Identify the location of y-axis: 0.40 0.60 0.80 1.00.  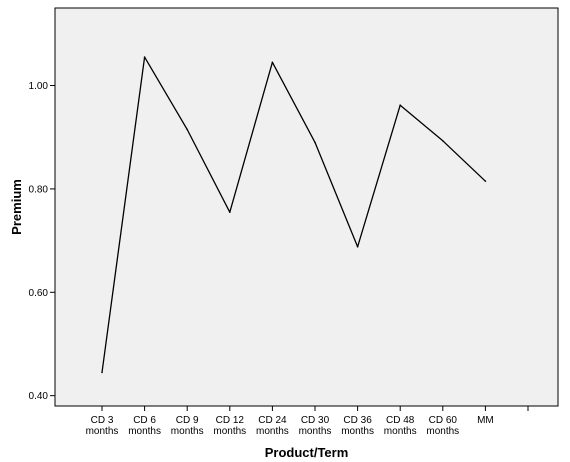
(42, 241).